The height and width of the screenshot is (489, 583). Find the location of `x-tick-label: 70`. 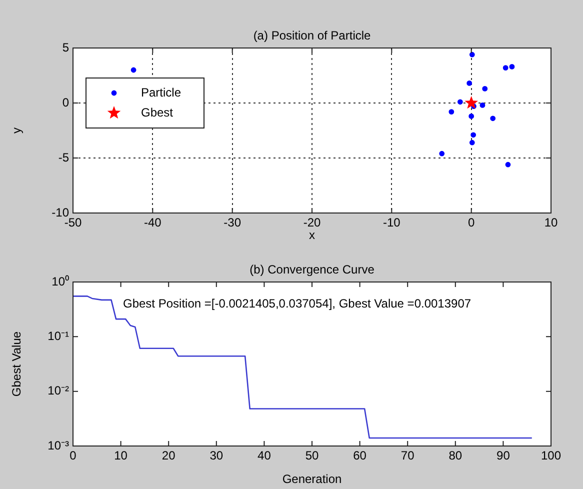

x-tick-label: 70 is located at coordinates (407, 455).